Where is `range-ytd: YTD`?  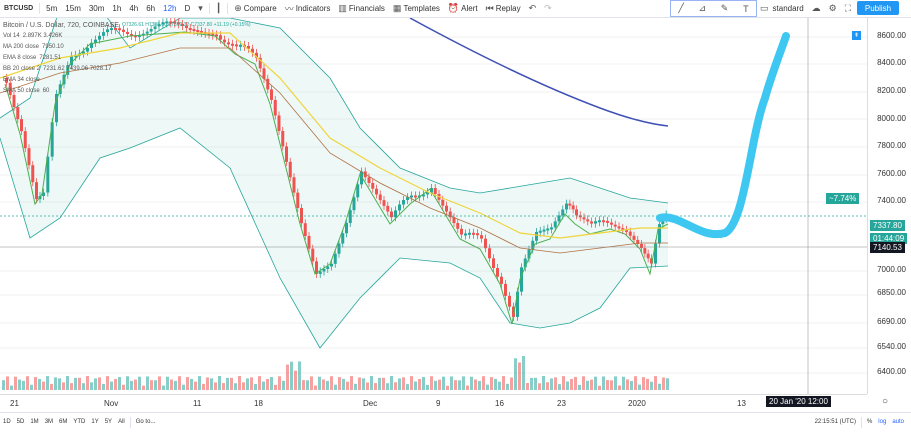 range-ytd: YTD is located at coordinates (79, 422).